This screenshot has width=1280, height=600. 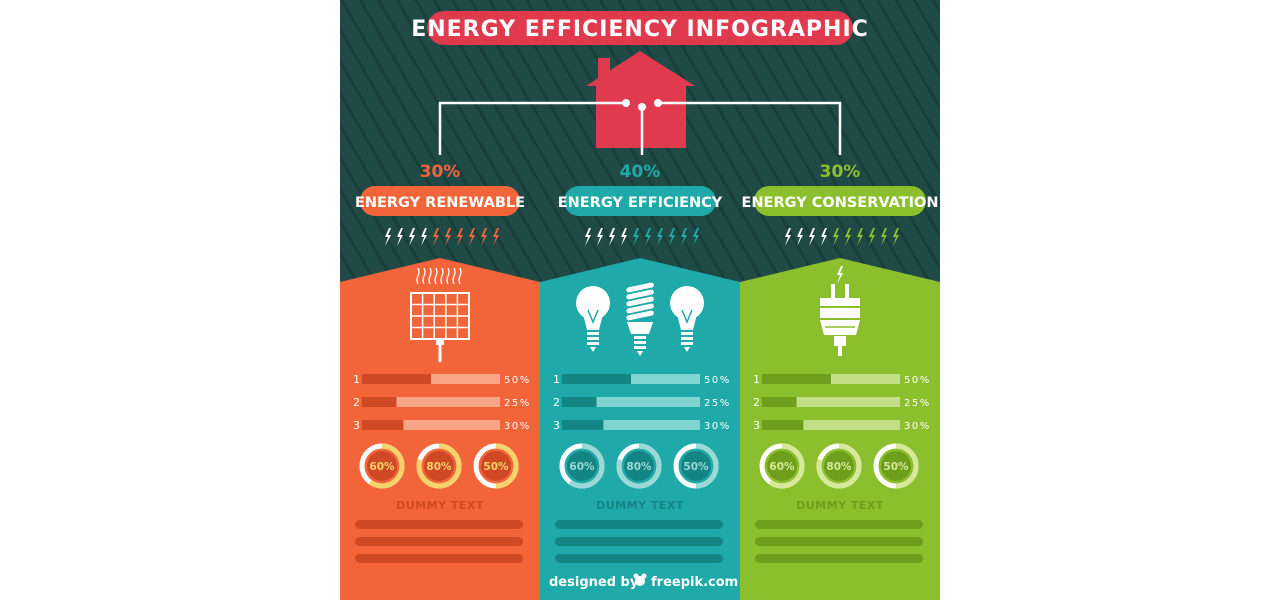 I want to click on page-title: ENERGY EFFICIENCY INFOGRAPHIC, so click(x=640, y=29).